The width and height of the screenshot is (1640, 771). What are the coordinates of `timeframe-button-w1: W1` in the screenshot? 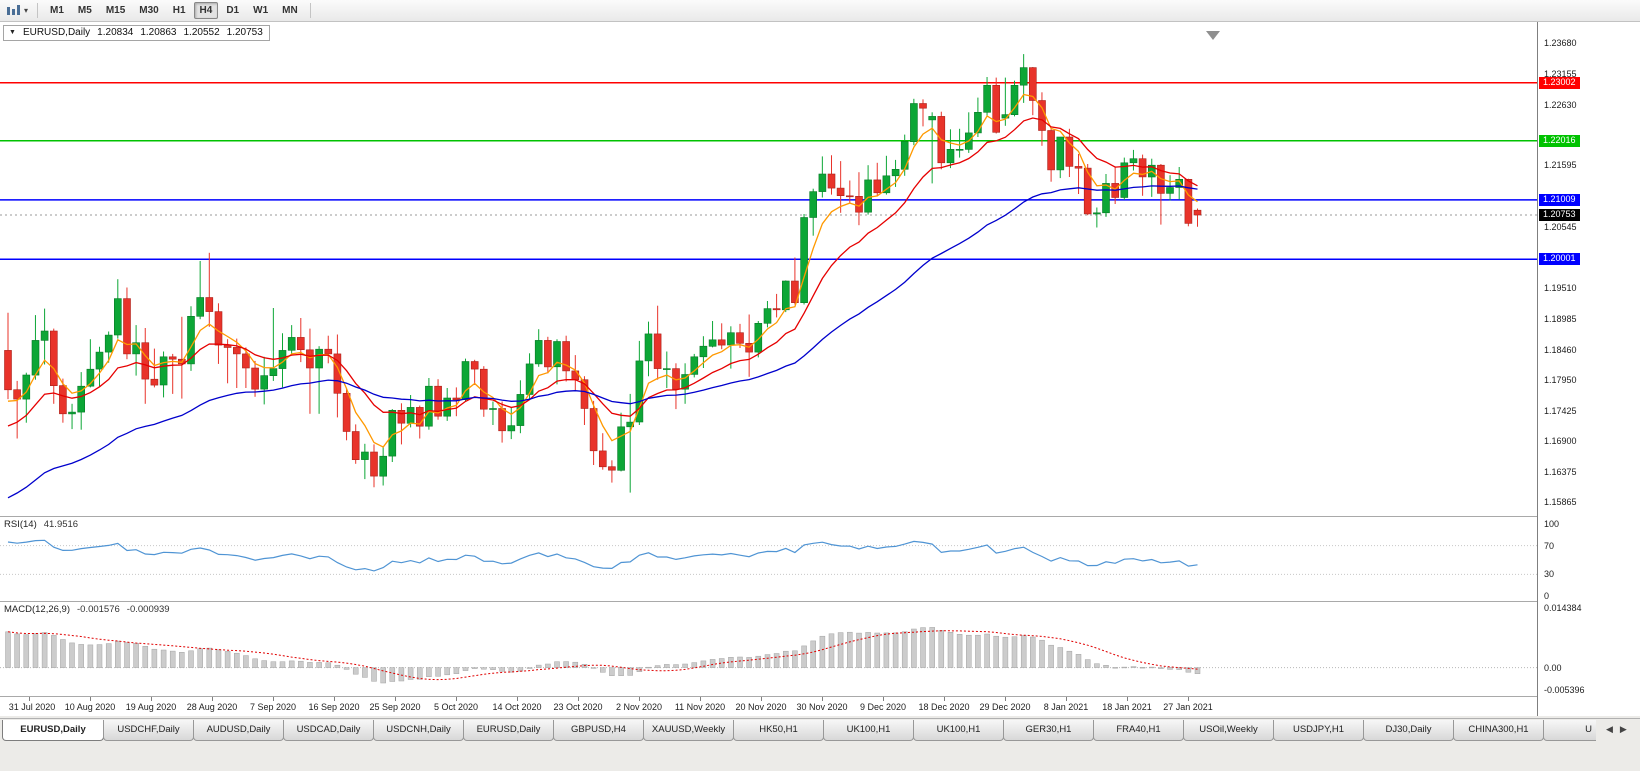 It's located at (260, 10).